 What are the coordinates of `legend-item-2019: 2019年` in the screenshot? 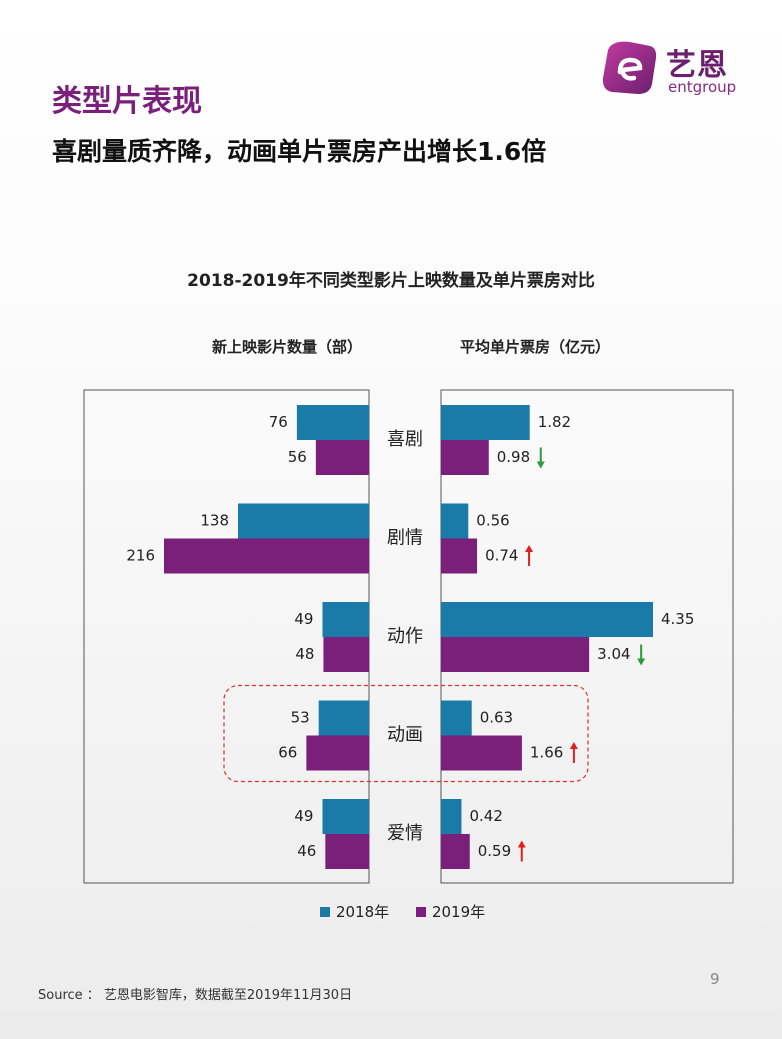 It's located at (450, 911).